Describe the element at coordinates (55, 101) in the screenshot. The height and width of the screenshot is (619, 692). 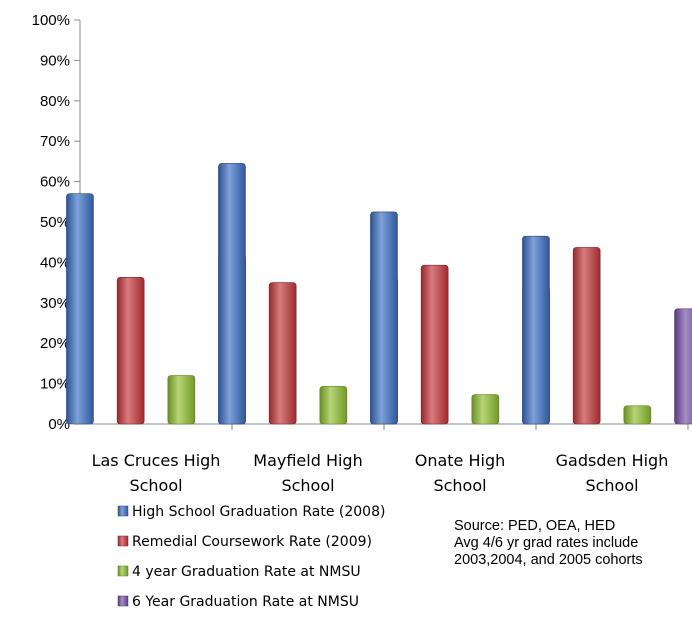
I see `y-tick-label: 80%` at that location.